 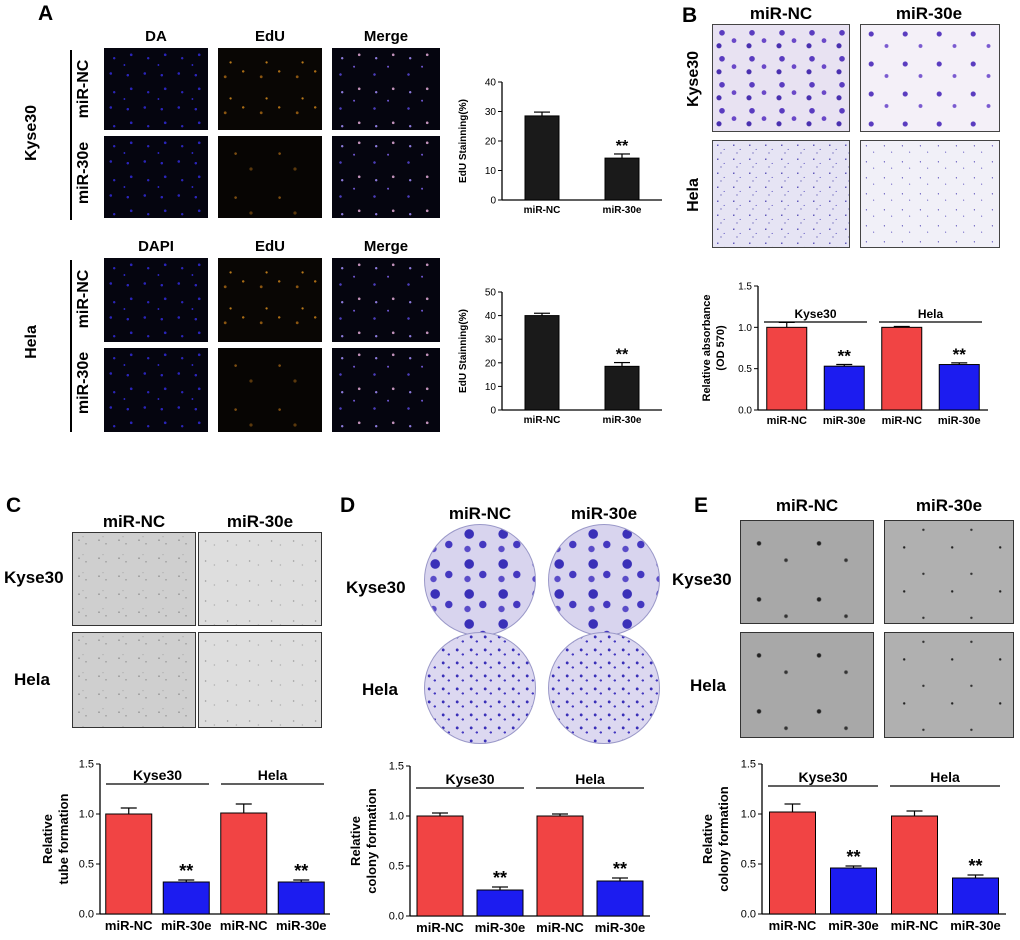 I want to click on micrograph-a-hela-nc-merge, so click(x=386, y=300).